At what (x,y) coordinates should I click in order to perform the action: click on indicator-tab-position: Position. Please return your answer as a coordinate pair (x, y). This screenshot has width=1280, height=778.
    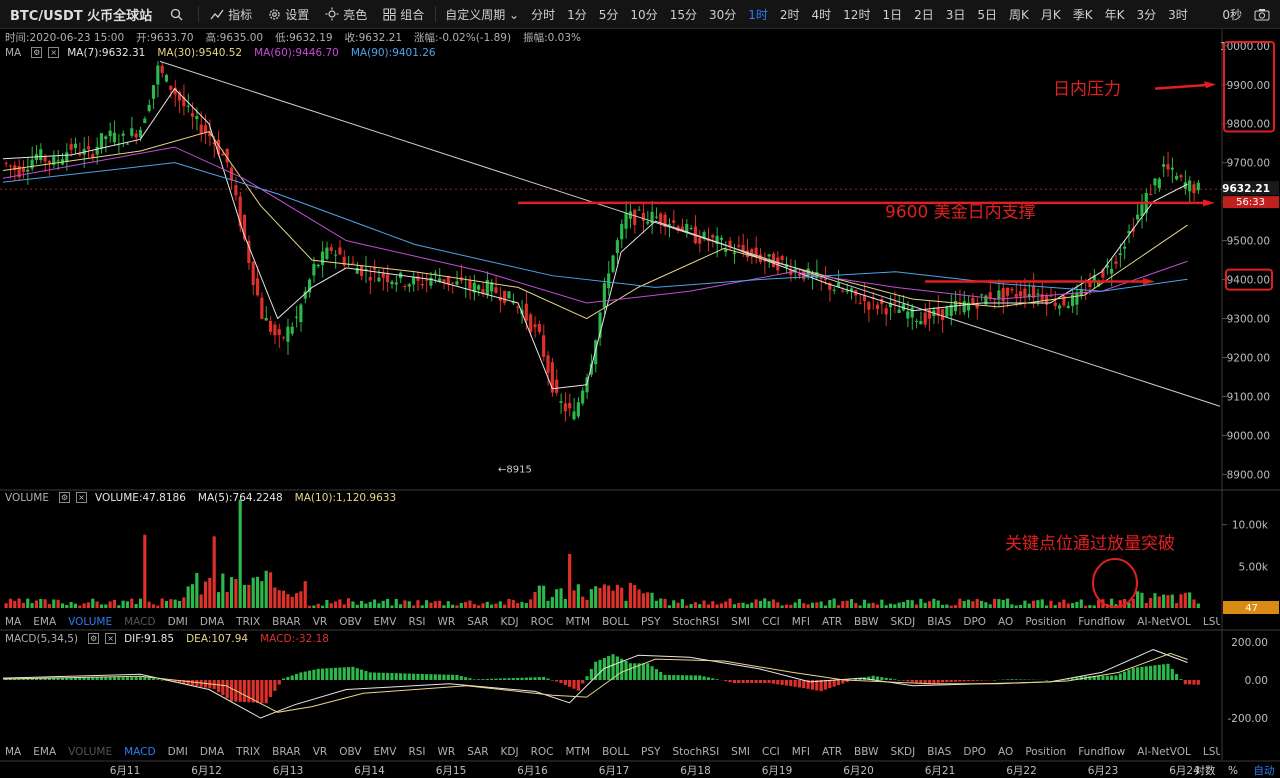
    Looking at the image, I should click on (1046, 621).